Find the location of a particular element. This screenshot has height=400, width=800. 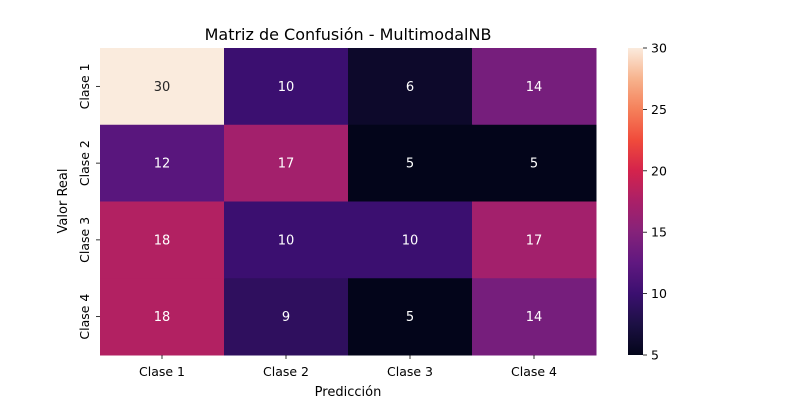

x-tick-label: Clase 2 is located at coordinates (286, 371).